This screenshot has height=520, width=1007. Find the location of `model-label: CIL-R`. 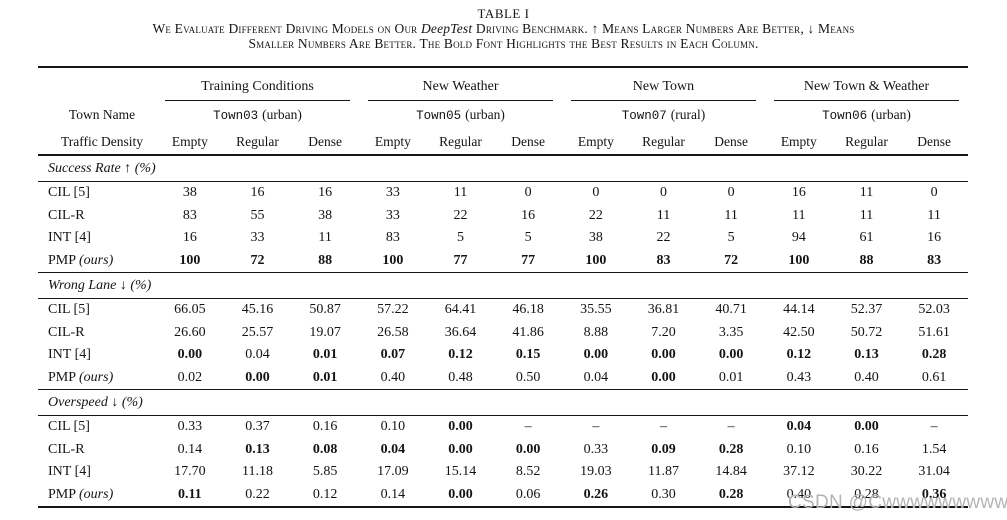

model-label: CIL-R is located at coordinates (97, 216).